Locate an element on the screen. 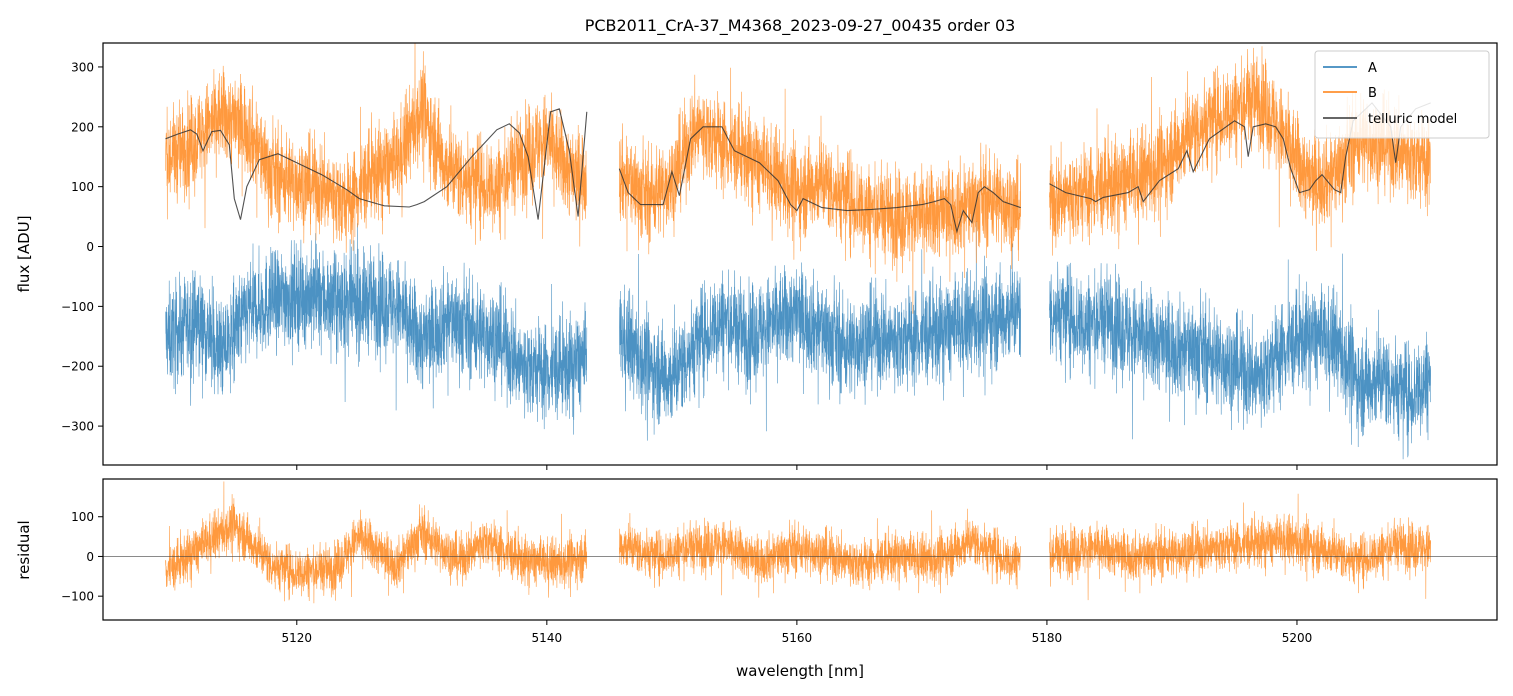 This screenshot has height=696, width=1513. legend-label-b: B is located at coordinates (1372, 93).